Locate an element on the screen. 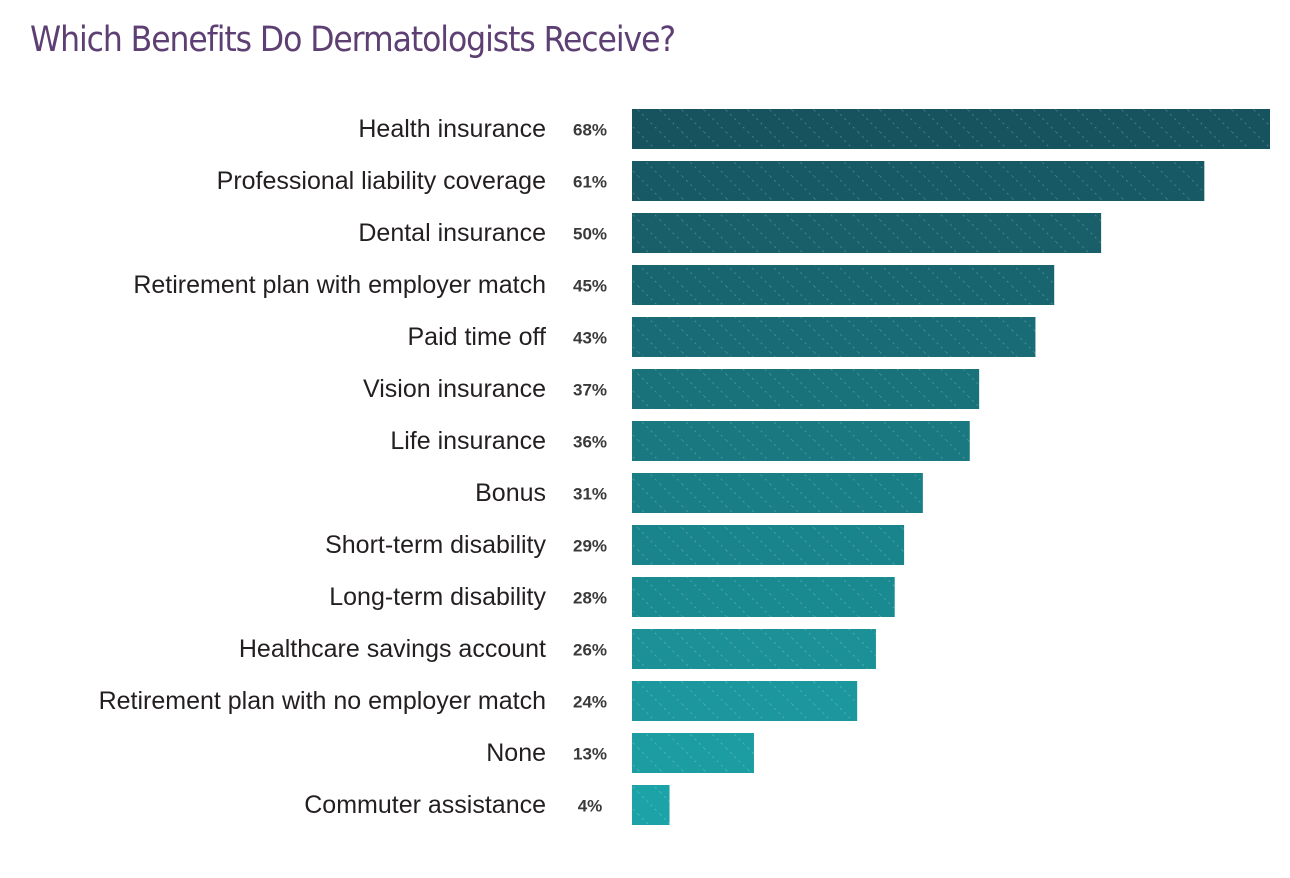 Image resolution: width=1290 pixels, height=878 pixels. bar-texture-retirement-plan-with-no-employer-match is located at coordinates (745, 701).